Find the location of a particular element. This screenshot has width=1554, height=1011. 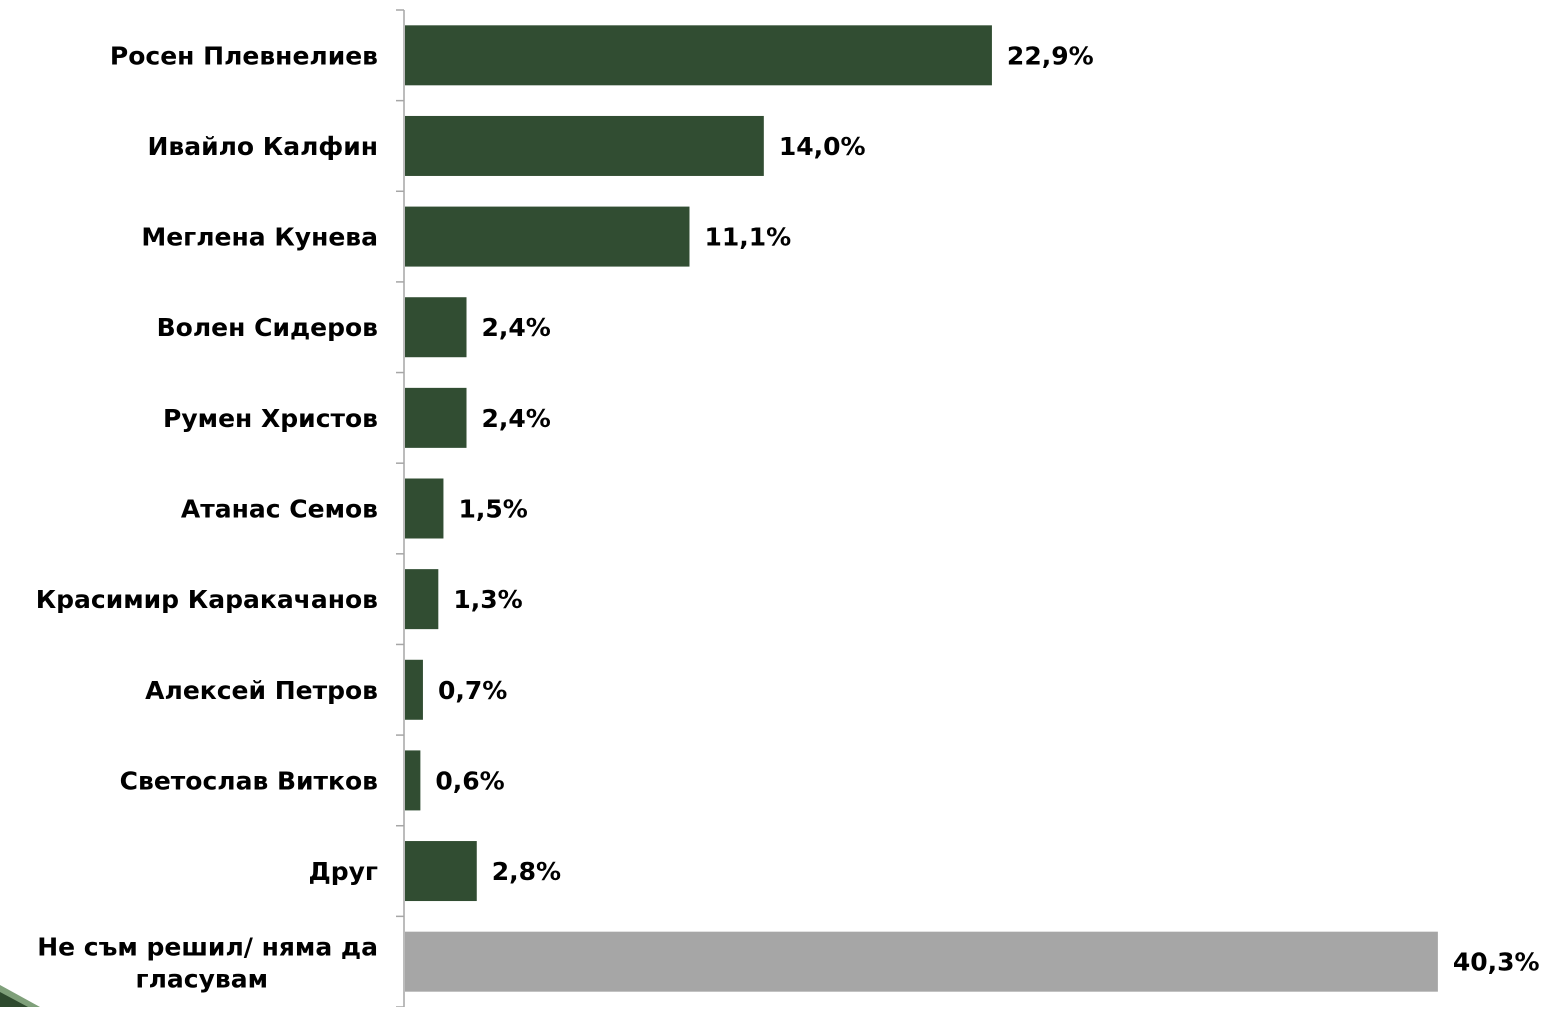

category-label: Меглена Кунева is located at coordinates (259, 237).